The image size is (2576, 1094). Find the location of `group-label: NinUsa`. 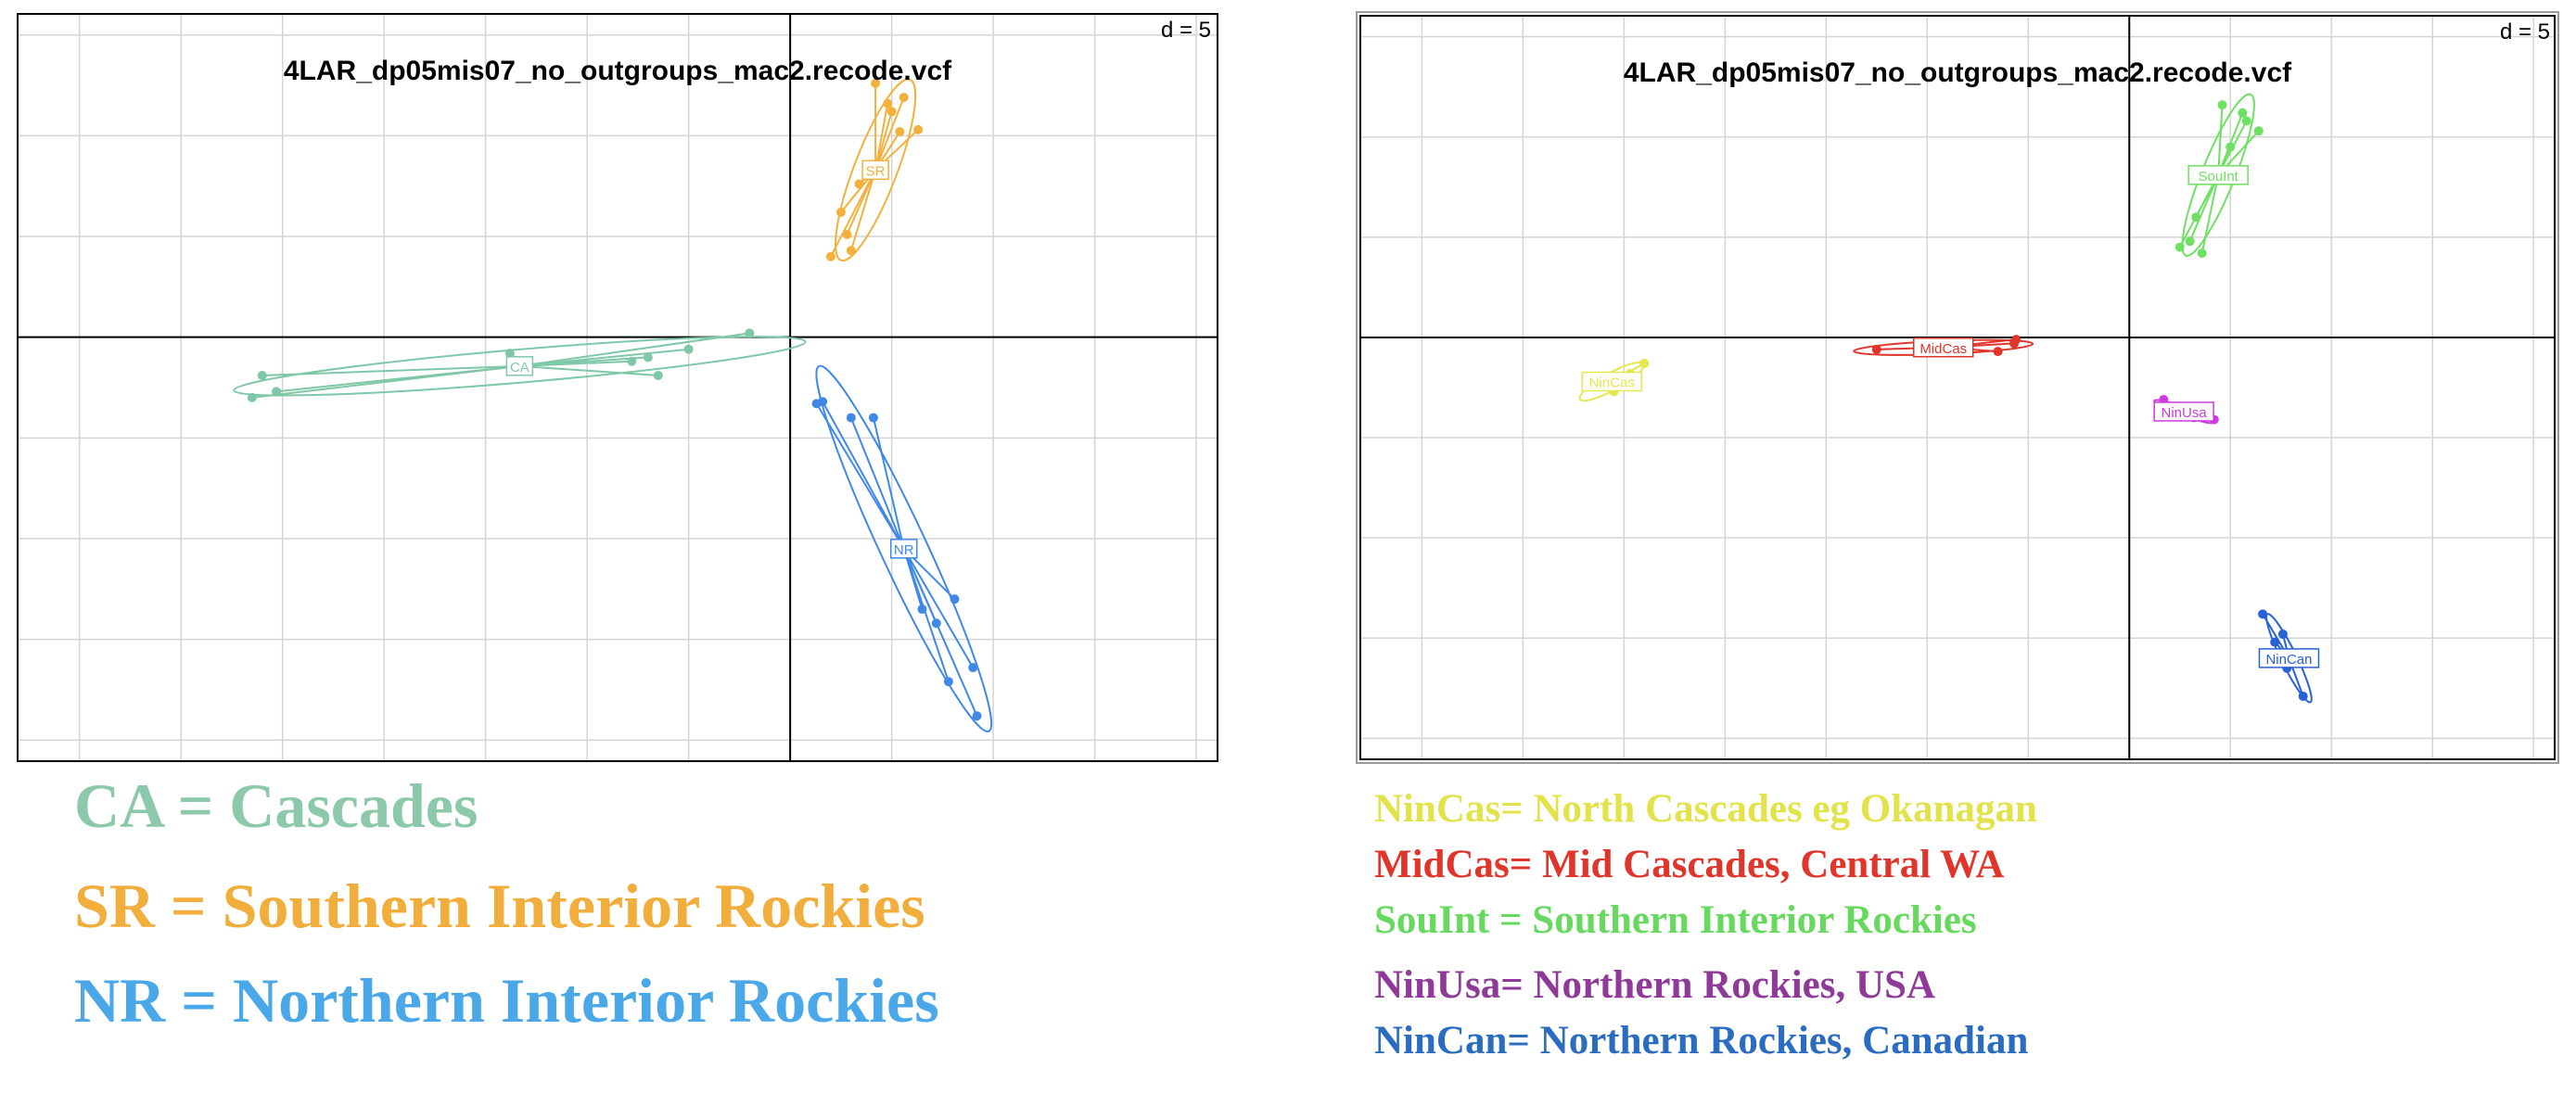

group-label: NinUsa is located at coordinates (2185, 413).